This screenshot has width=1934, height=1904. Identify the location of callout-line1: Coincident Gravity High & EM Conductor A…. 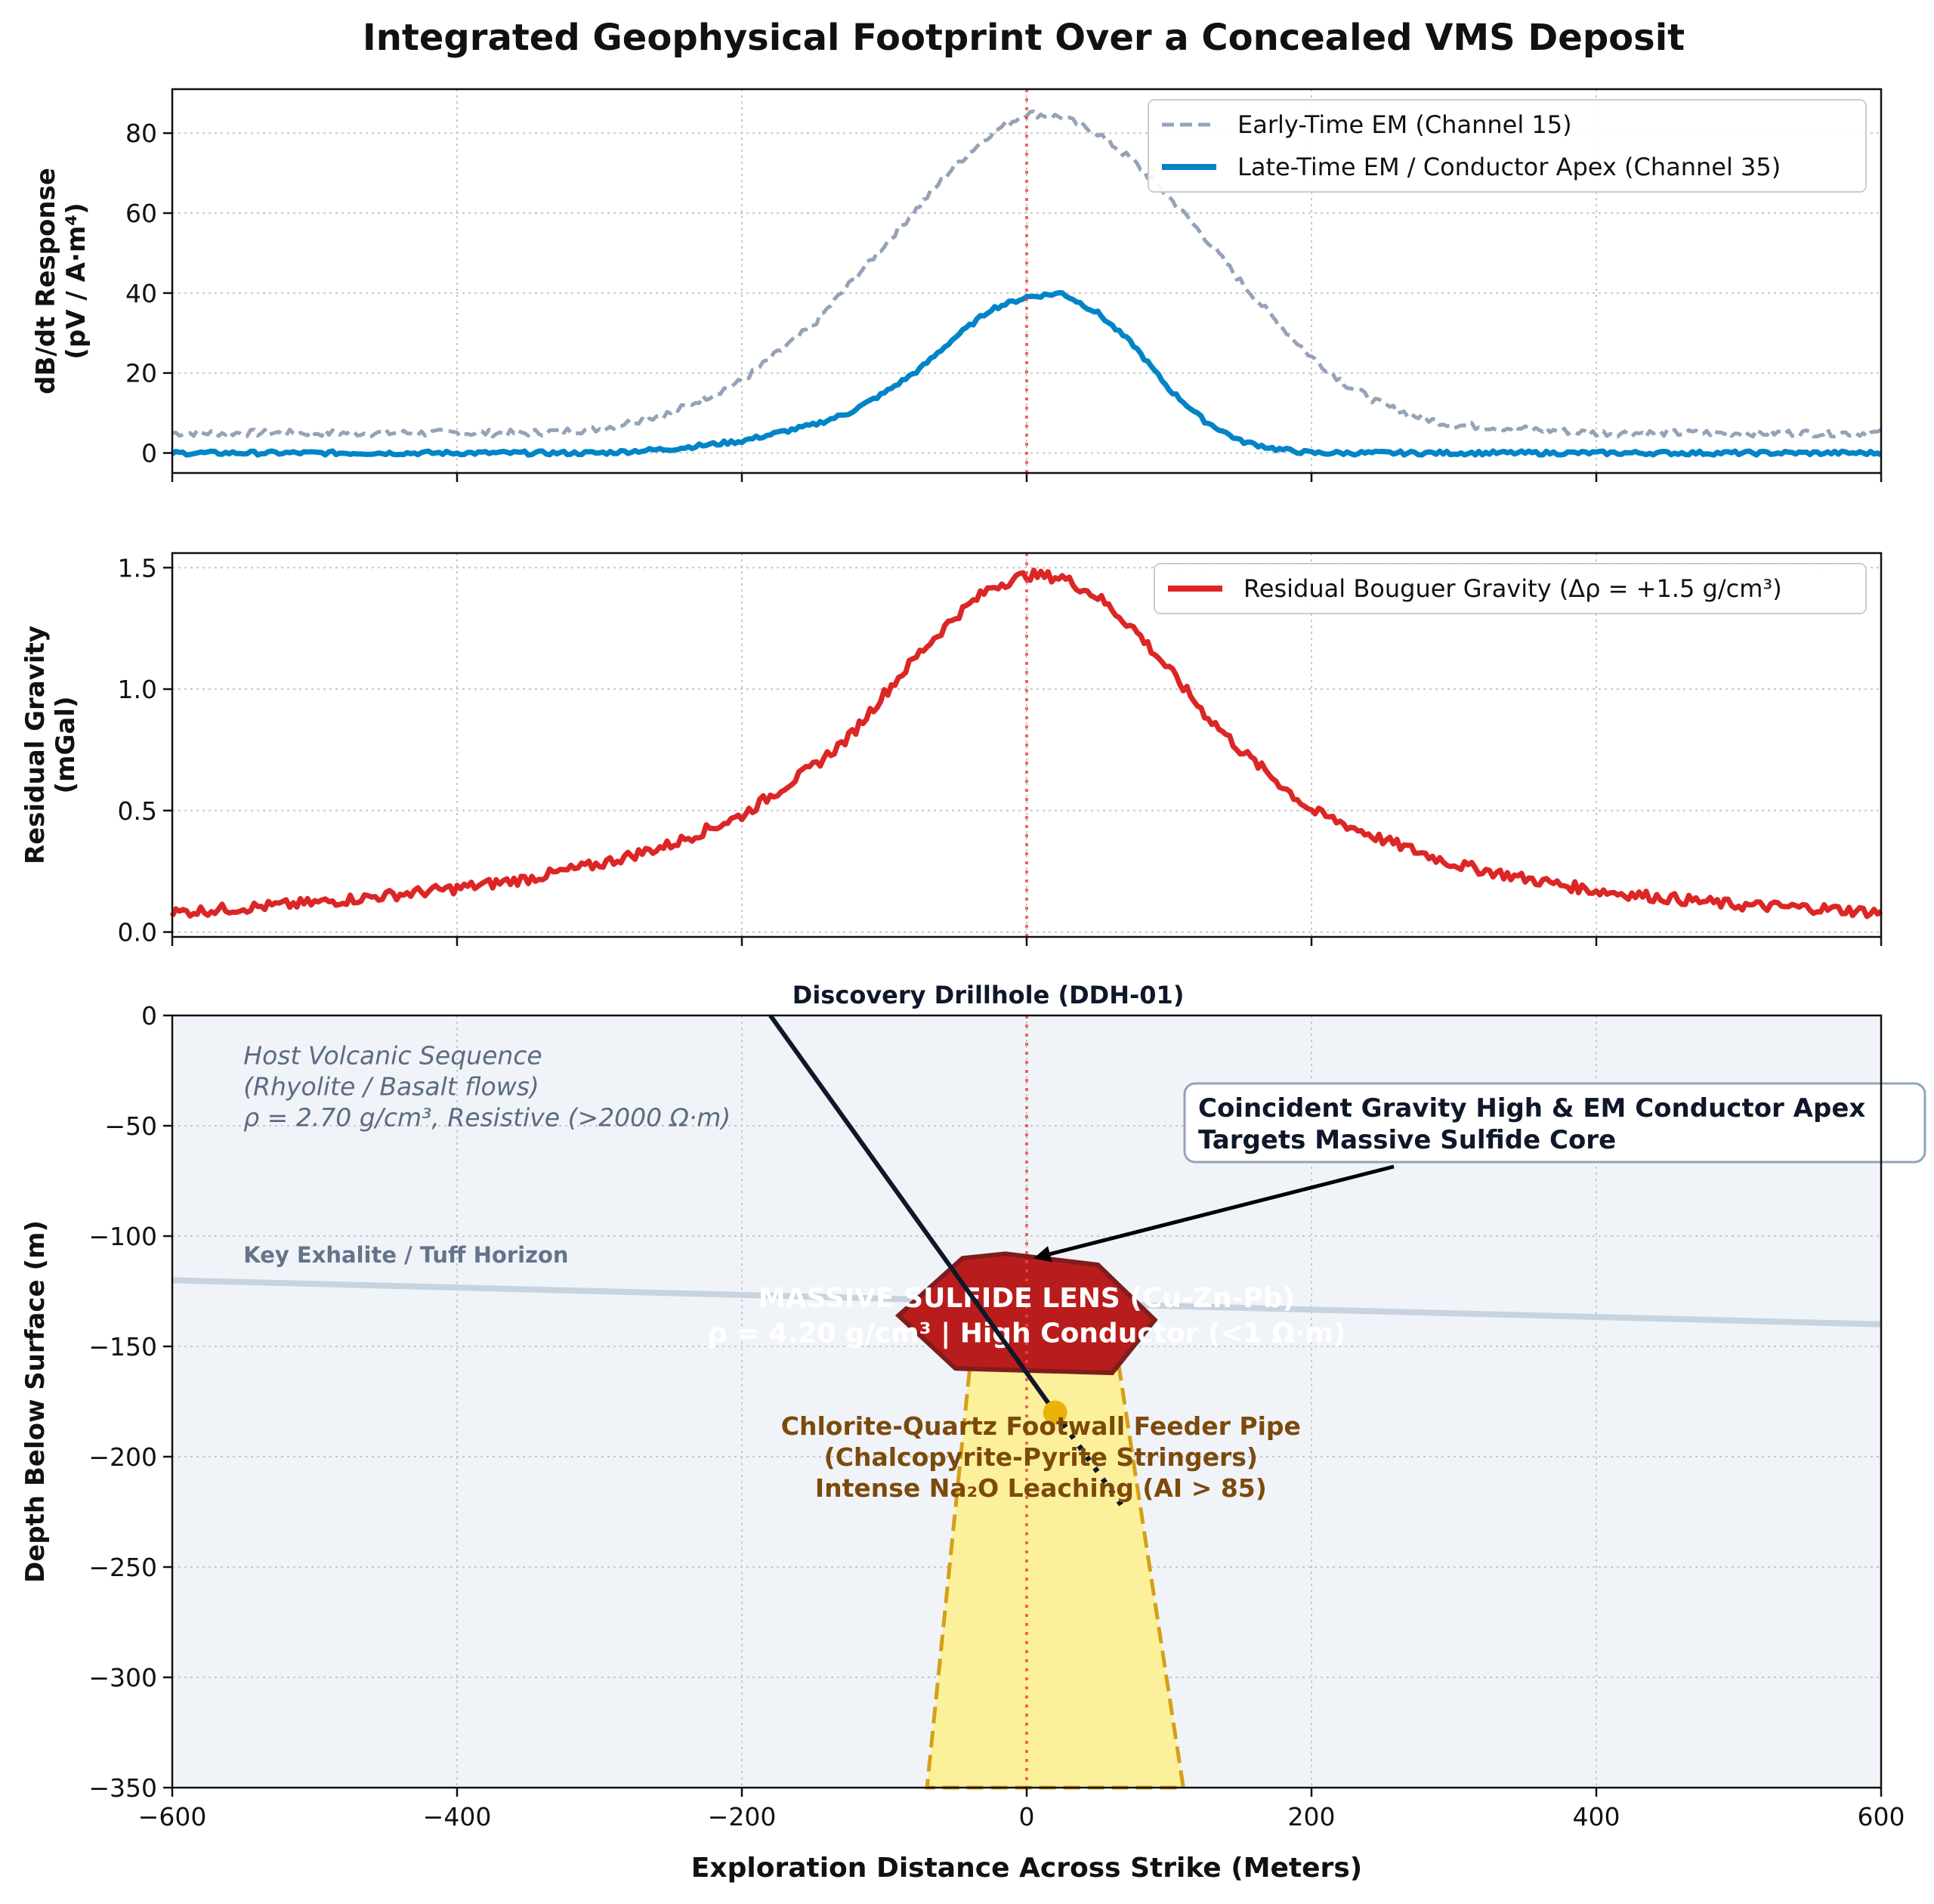
(1531, 1108).